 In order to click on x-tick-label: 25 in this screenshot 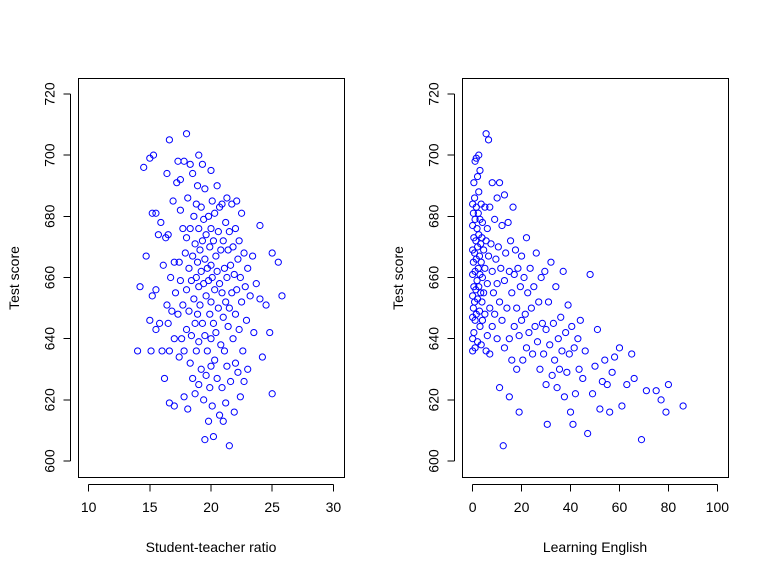, I will do `click(272, 507)`.